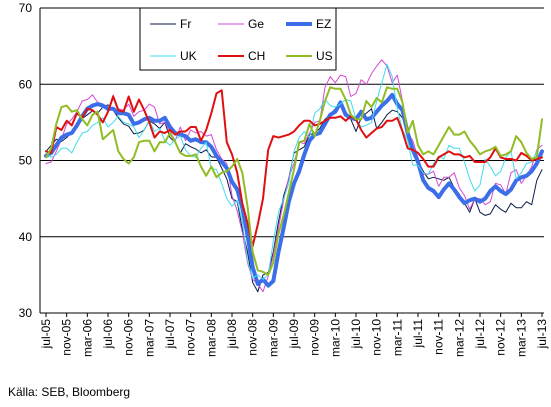 Image resolution: width=551 pixels, height=407 pixels. I want to click on x-tick-label: jul-12, so click(480, 334).